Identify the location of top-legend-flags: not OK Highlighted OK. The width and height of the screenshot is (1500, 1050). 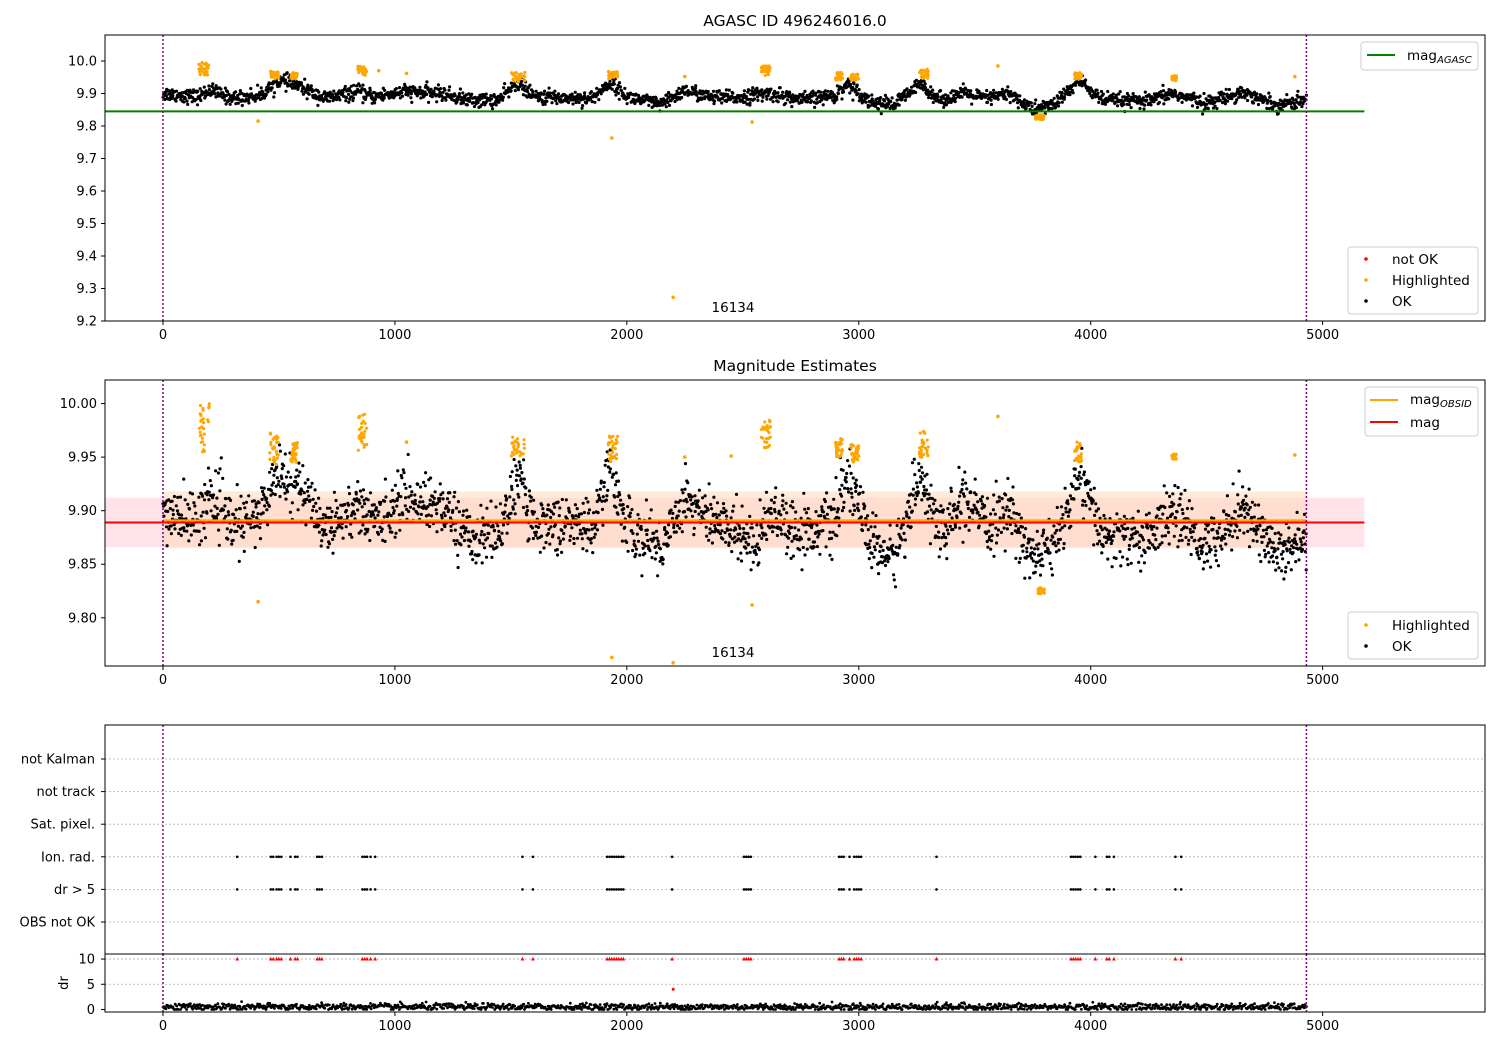
(1413, 280).